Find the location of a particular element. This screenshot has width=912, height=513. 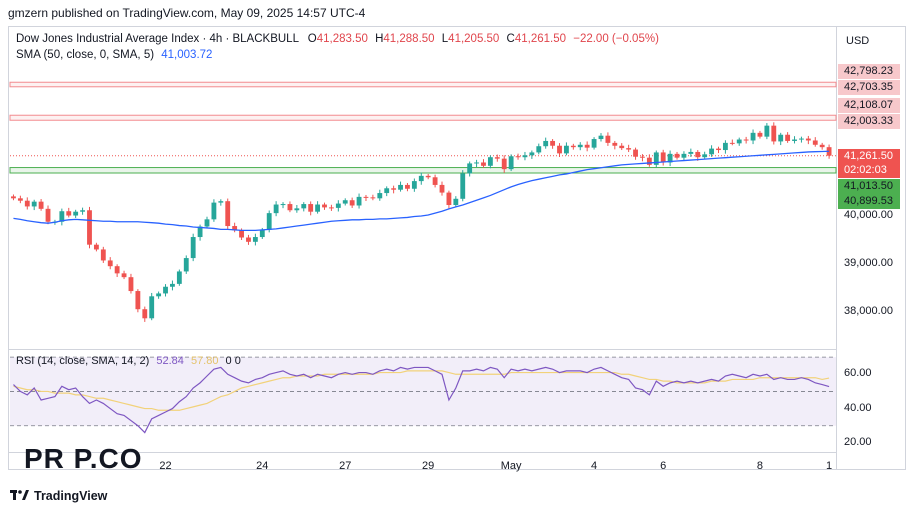

footer-text: TradingView is located at coordinates (71, 496).